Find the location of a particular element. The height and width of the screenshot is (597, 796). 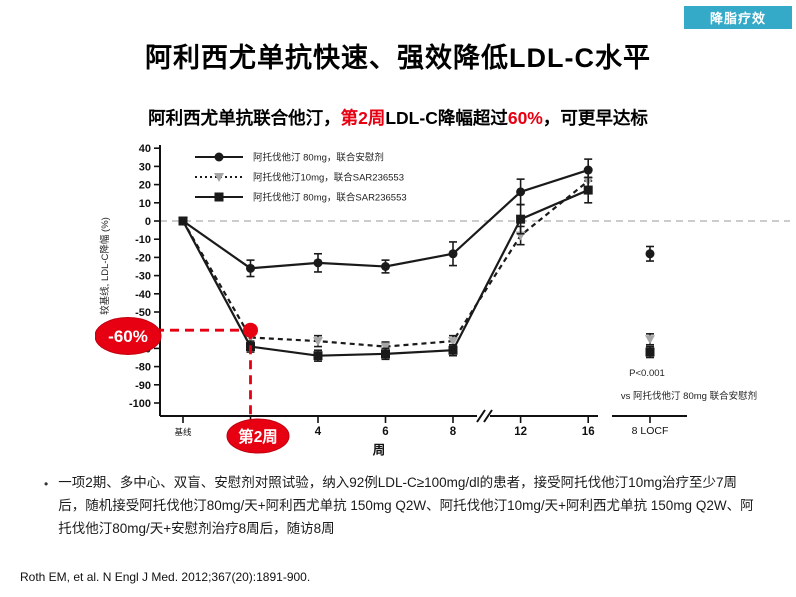

highlight-value-oval is located at coordinates (128, 336).